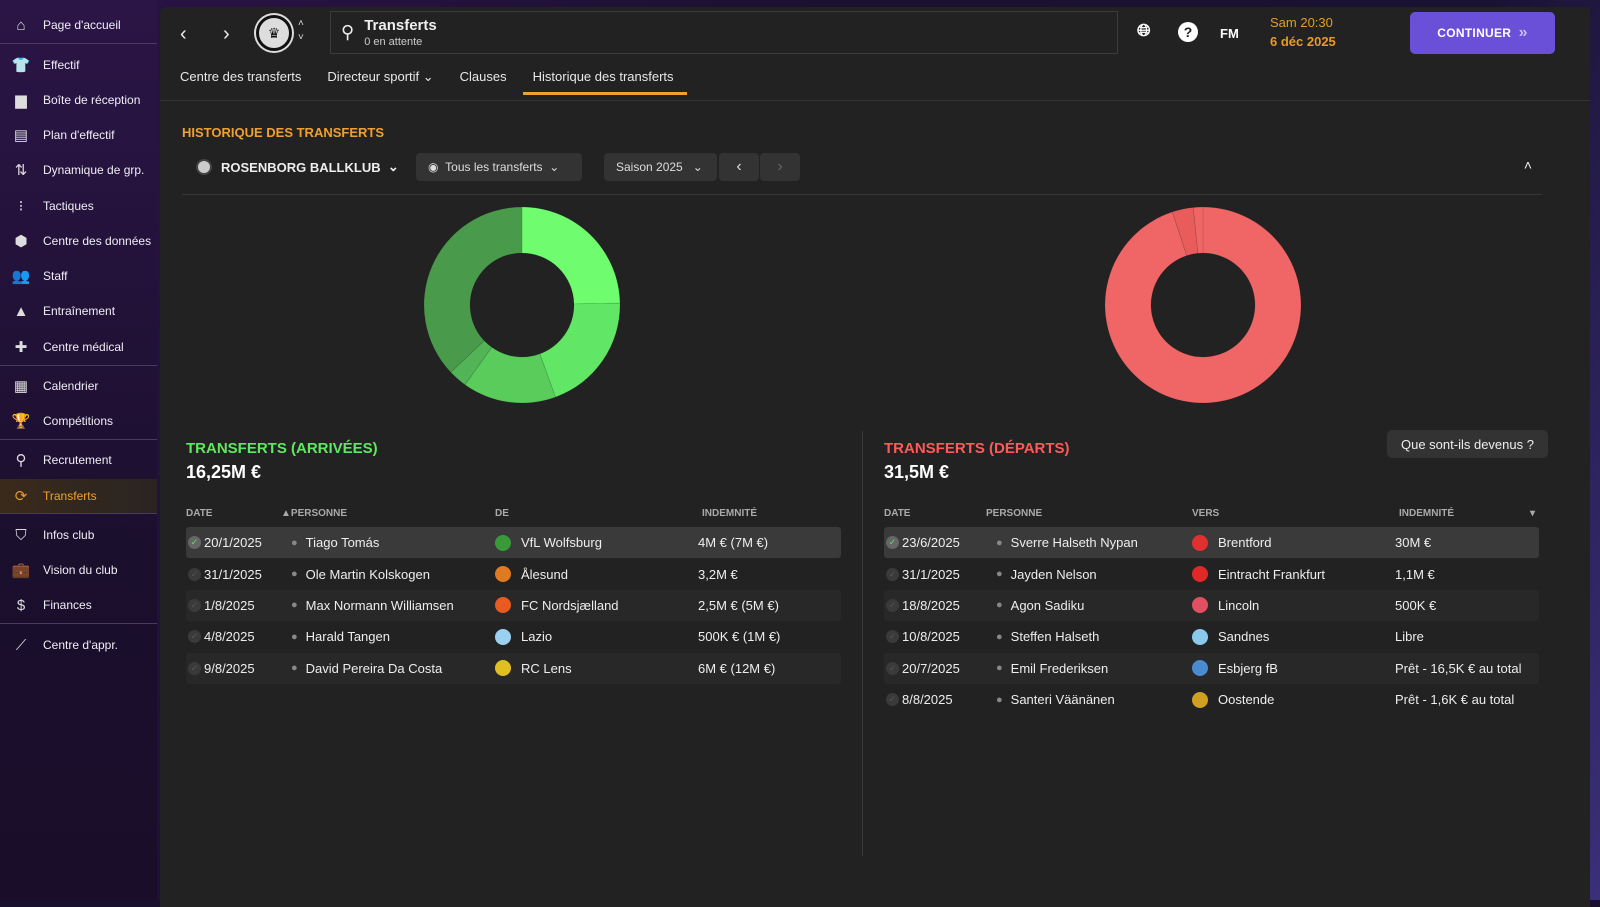 The height and width of the screenshot is (907, 1600). What do you see at coordinates (78, 386) in the screenshot?
I see `sidebar-item-calendrier: ▦ Calendrier` at bounding box center [78, 386].